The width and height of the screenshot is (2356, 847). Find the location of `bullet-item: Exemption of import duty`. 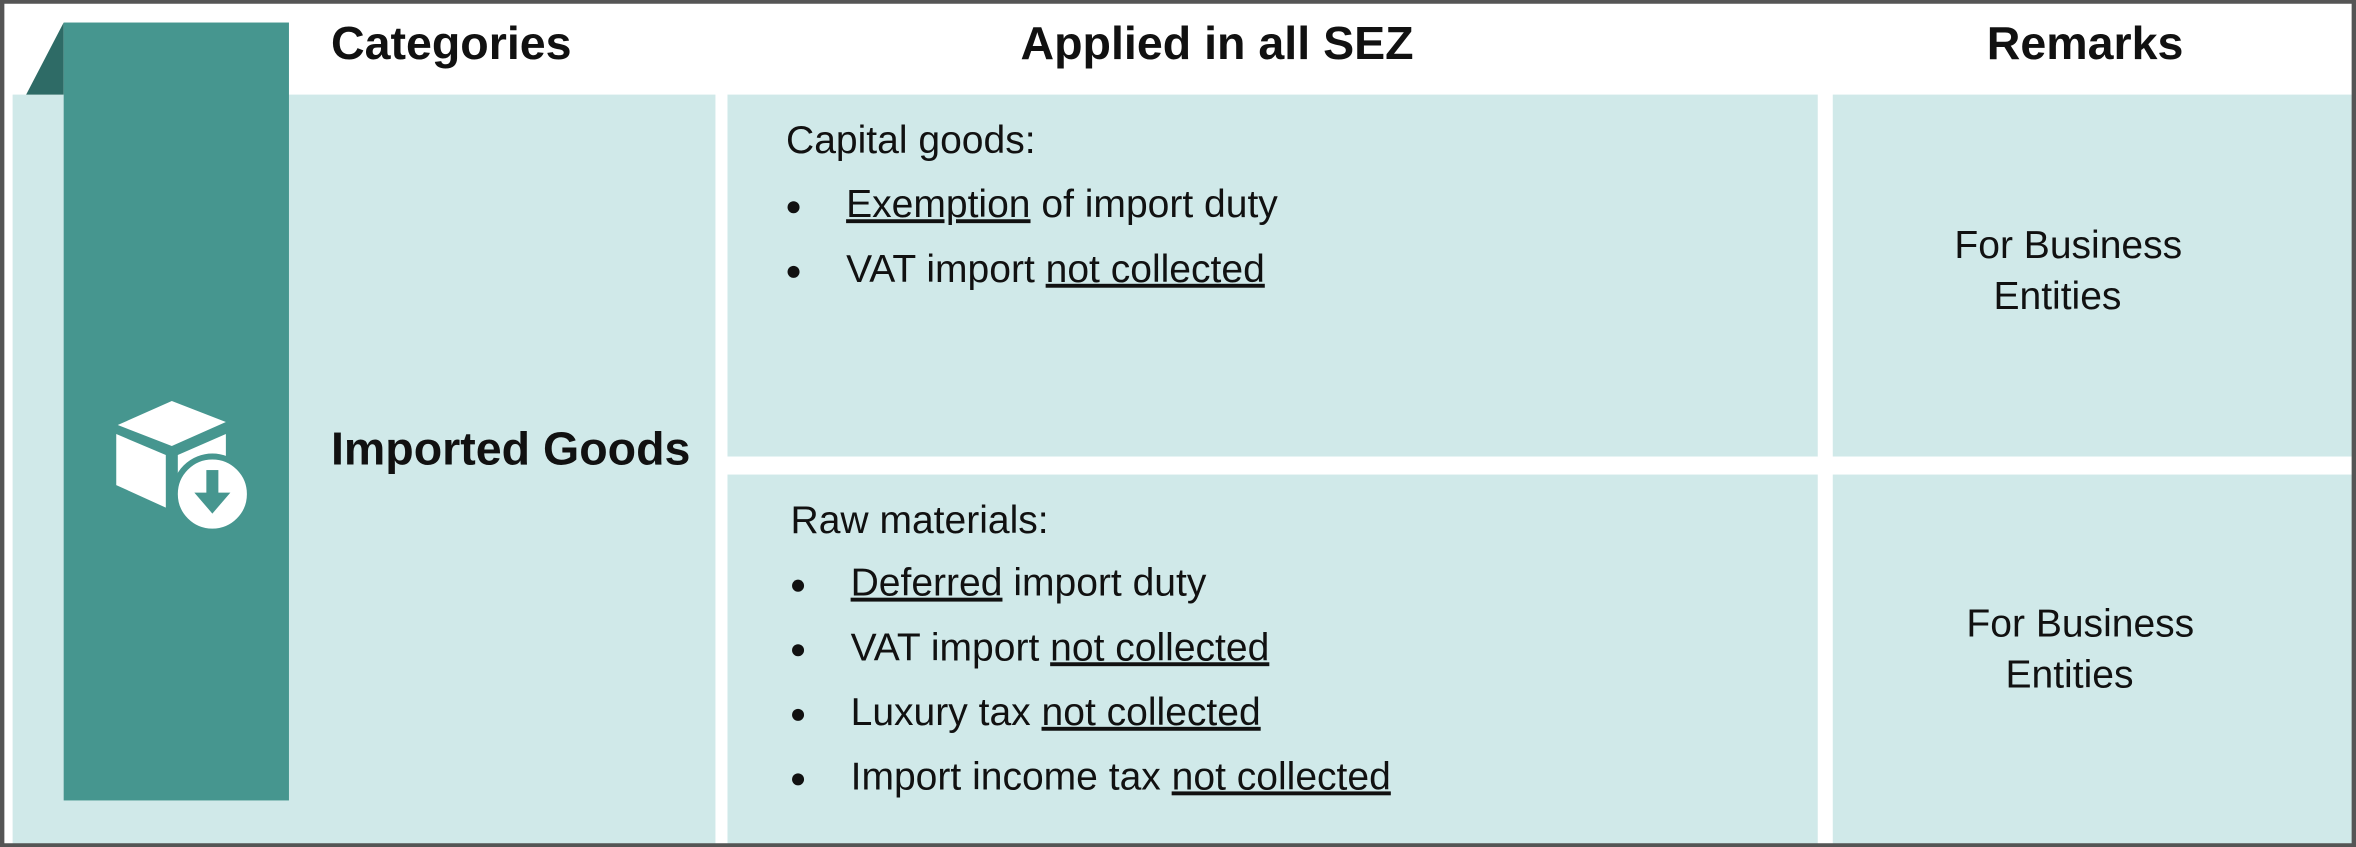

bullet-item: Exemption of import duty is located at coordinates (1062, 205).